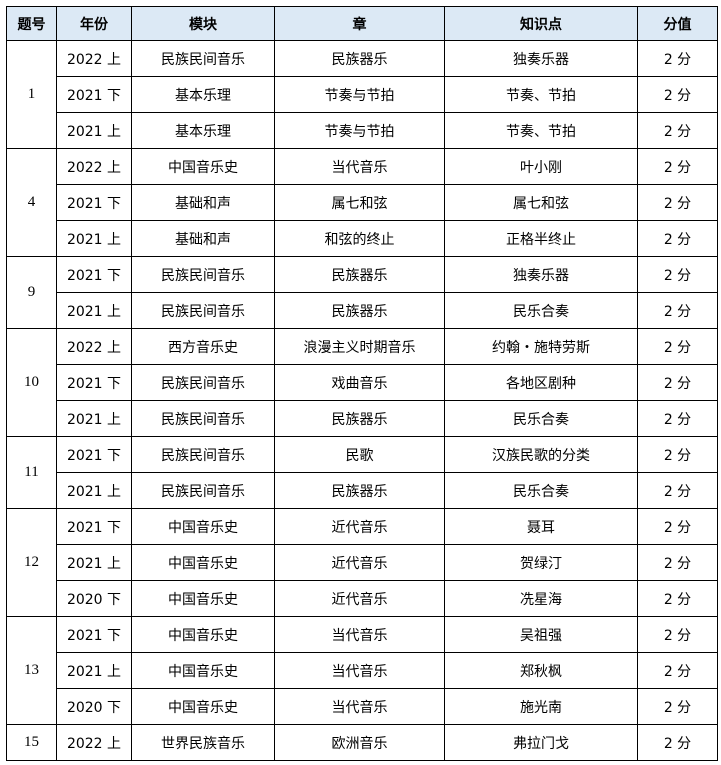 Image resolution: width=721 pixels, height=765 pixels. What do you see at coordinates (359, 454) in the screenshot?
I see `chapter-cell: 民歌` at bounding box center [359, 454].